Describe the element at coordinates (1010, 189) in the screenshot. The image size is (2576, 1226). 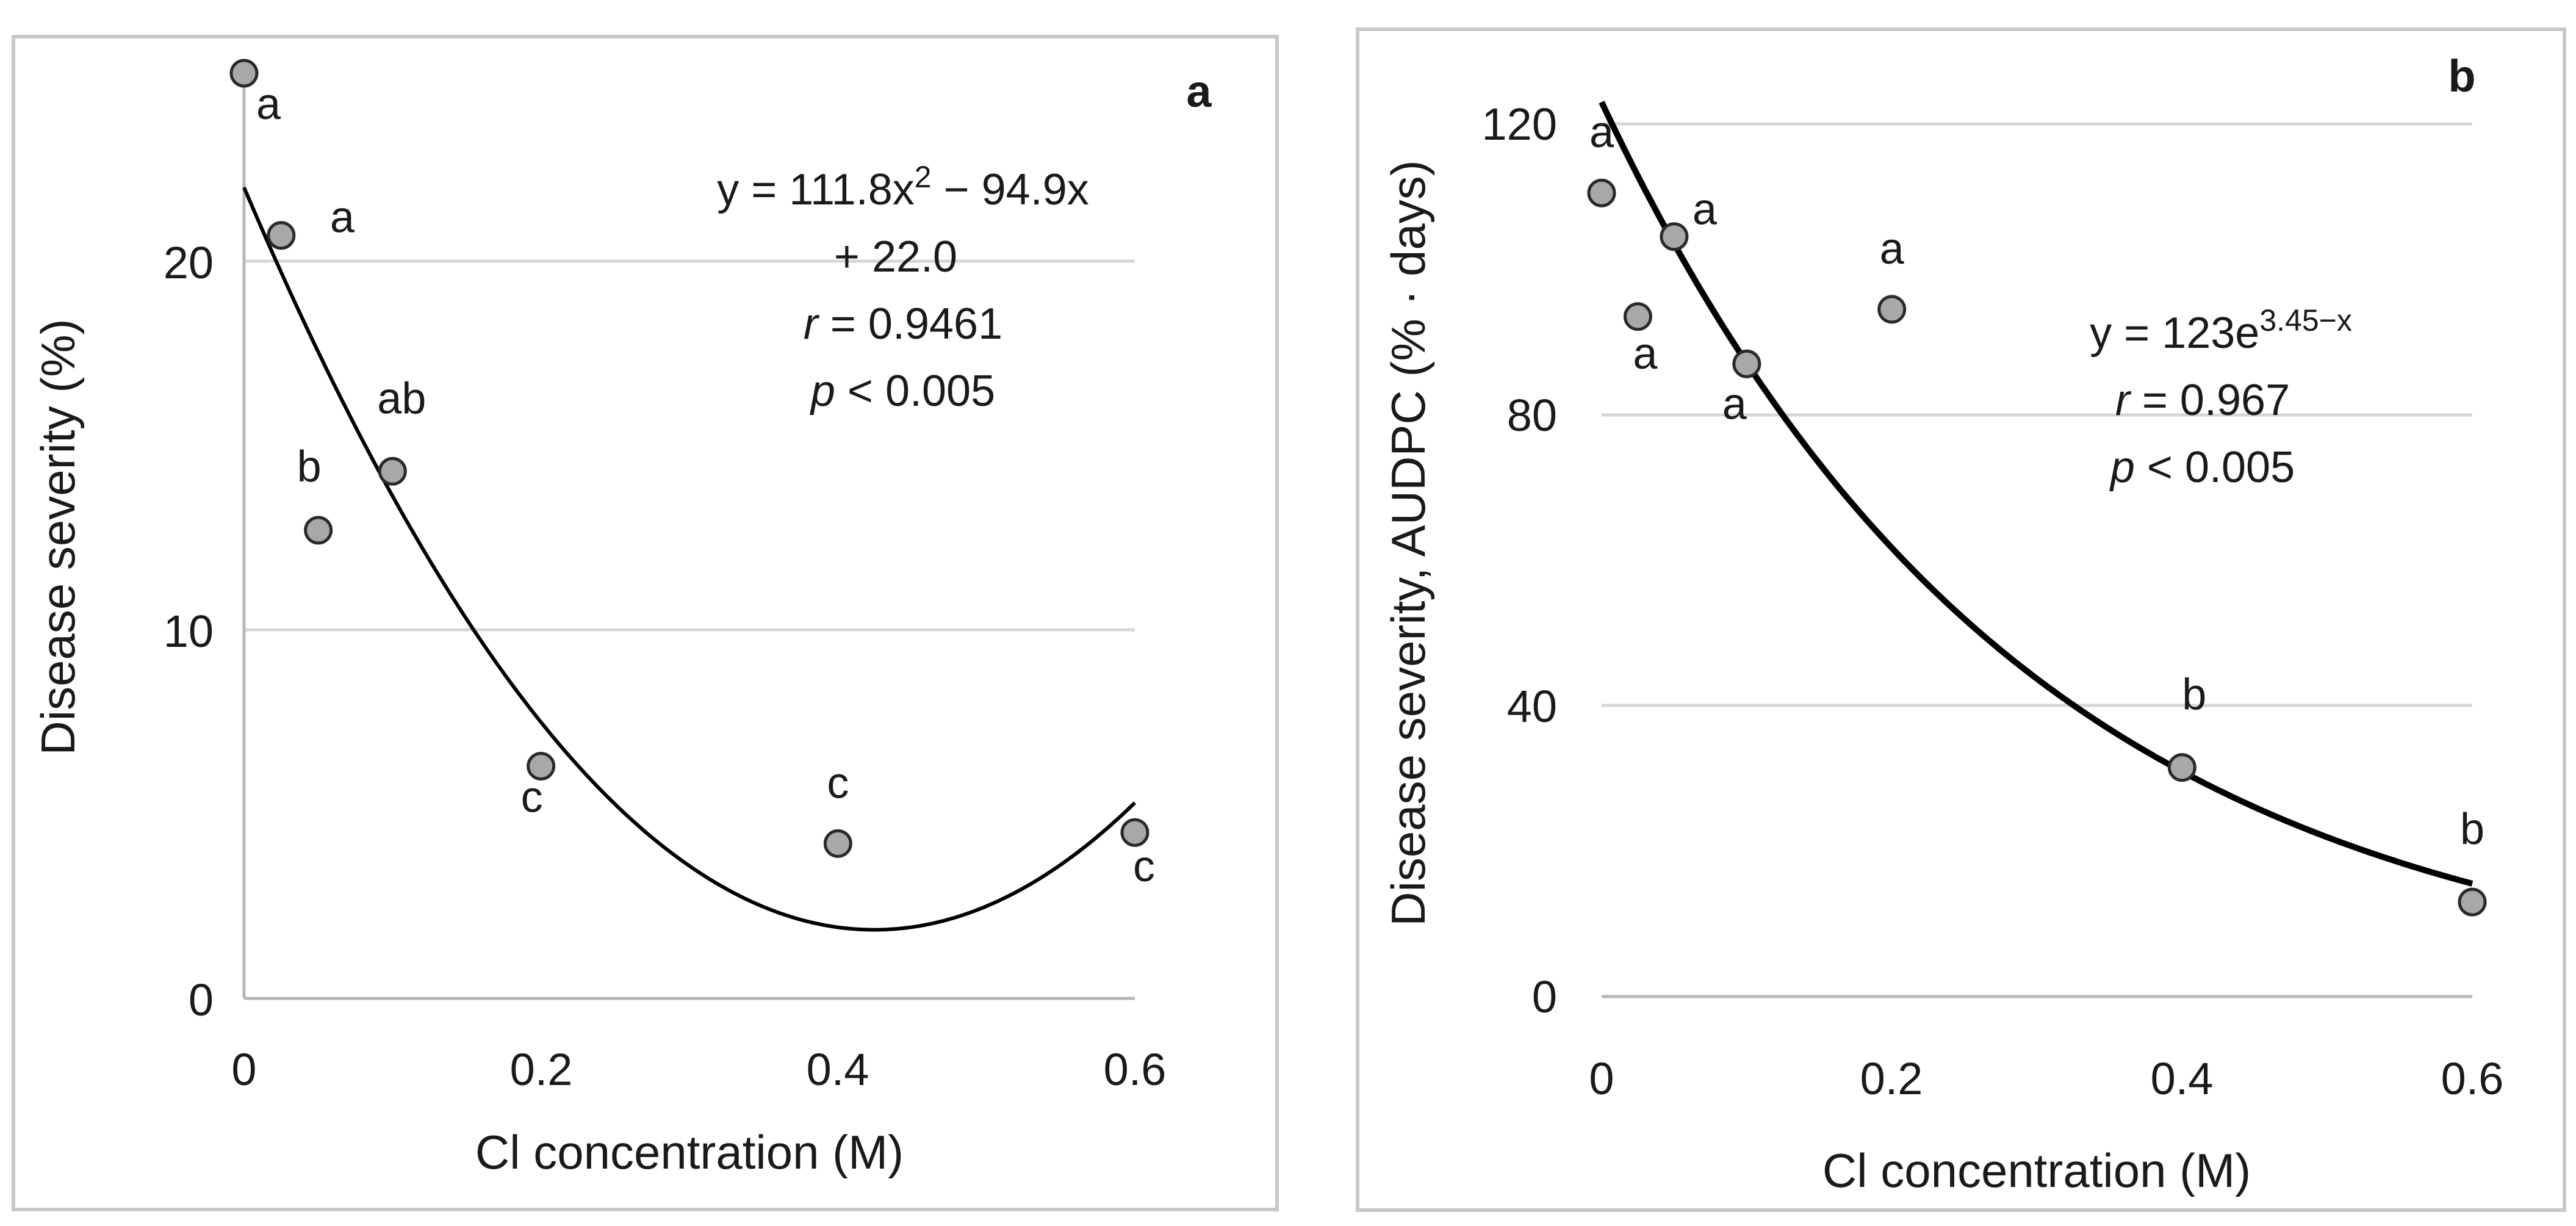
I see `panel-a-equation-end: − 94.9x` at that location.